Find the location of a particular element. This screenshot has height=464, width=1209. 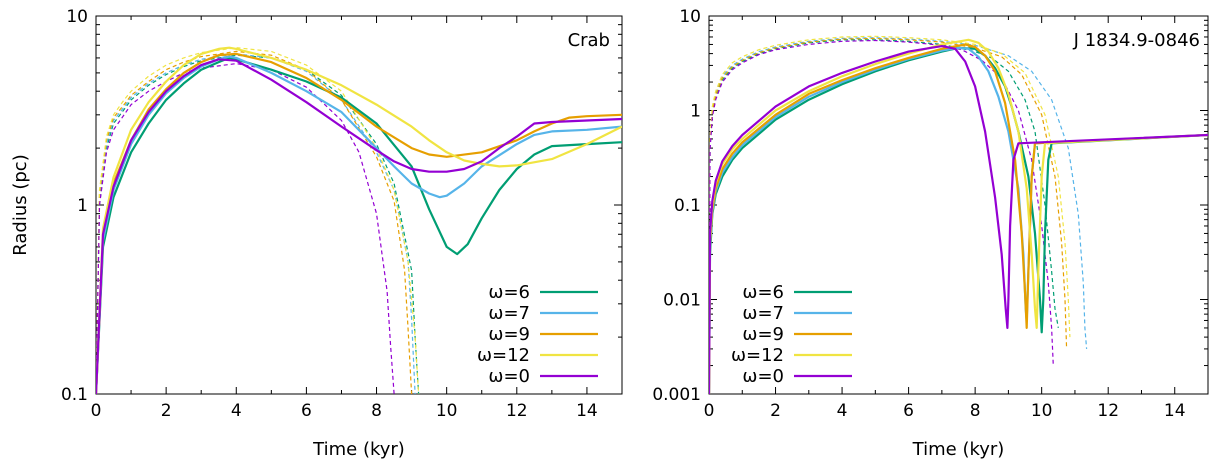

y-tick-label: 0.01 is located at coordinates (682, 301).